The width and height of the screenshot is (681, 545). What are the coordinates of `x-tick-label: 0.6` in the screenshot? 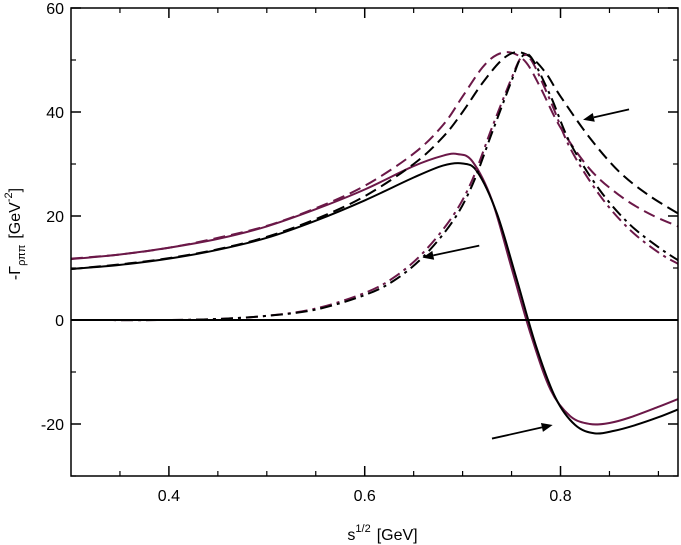 It's located at (365, 496).